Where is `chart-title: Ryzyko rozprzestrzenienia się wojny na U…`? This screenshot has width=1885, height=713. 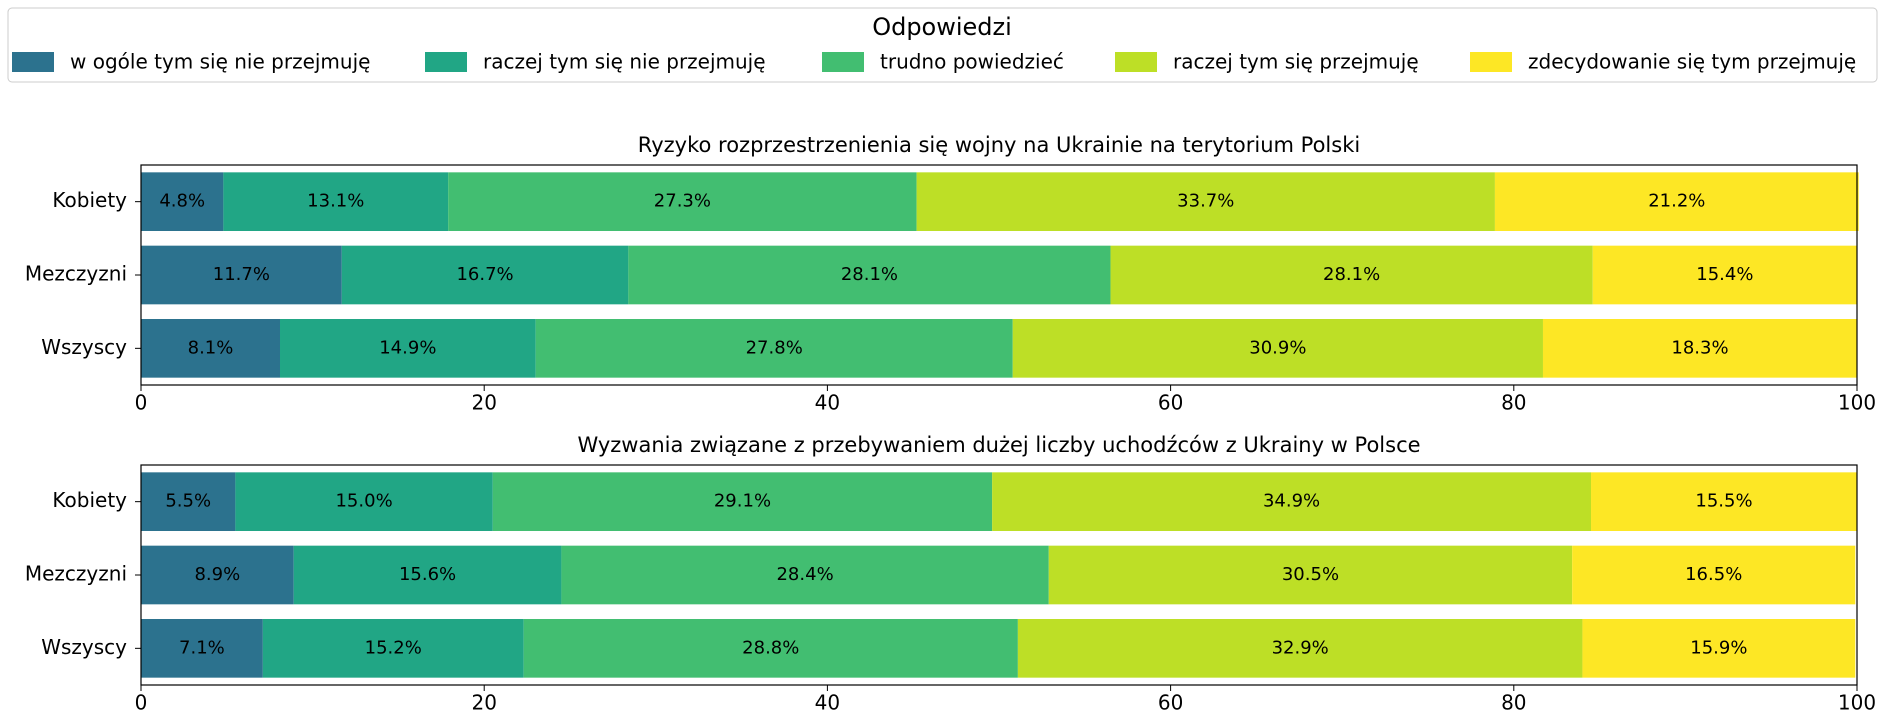
chart-title: Ryzyko rozprzestrzenienia się wojny na U… is located at coordinates (999, 145).